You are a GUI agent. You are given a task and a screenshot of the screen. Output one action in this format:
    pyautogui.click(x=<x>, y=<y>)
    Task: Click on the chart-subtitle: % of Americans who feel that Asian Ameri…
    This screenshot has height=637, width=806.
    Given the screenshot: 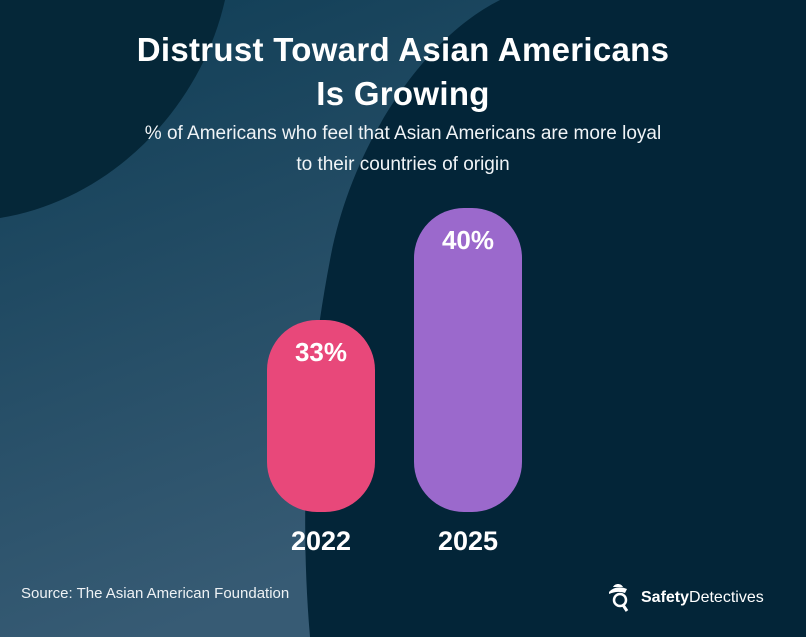 What is the action you would take?
    pyautogui.click(x=403, y=149)
    